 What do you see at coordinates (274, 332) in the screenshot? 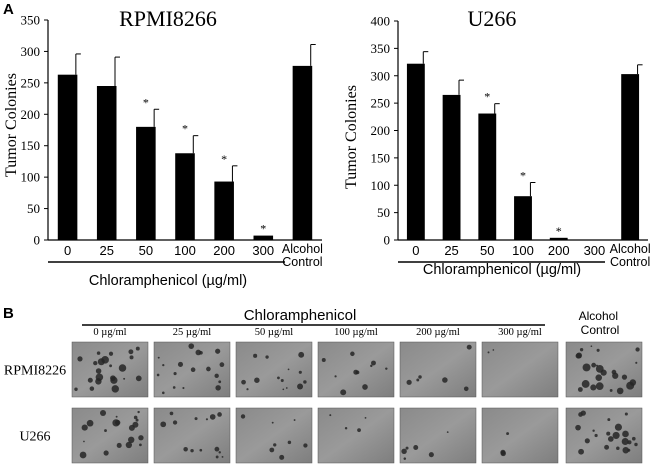
I see `concentration-label: 50 µg/ml` at bounding box center [274, 332].